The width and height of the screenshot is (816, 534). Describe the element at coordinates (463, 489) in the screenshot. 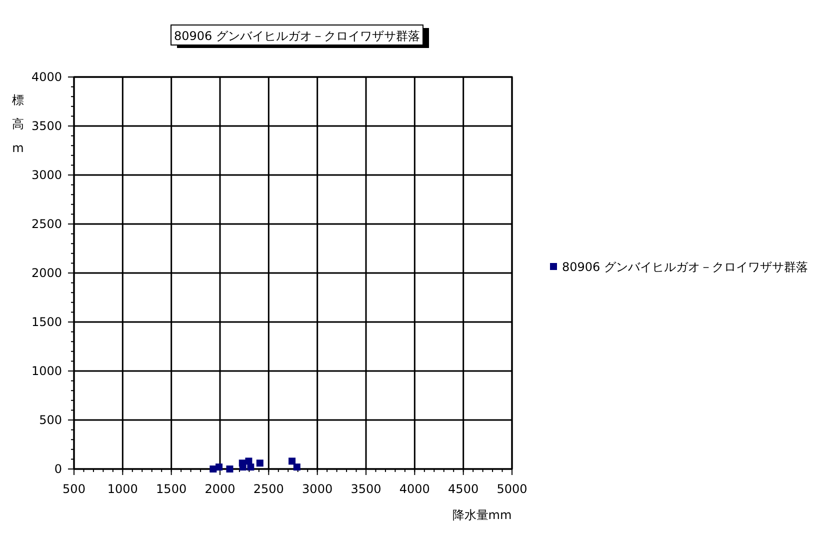

I see `x-tick-label: 4500` at that location.